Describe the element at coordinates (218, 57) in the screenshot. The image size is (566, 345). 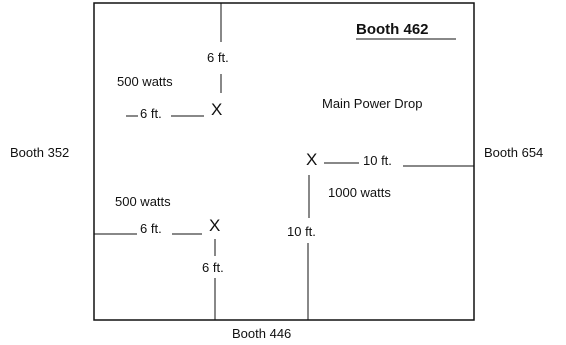
I see `top-left-drop-vertical-distance: 6 ft.` at that location.